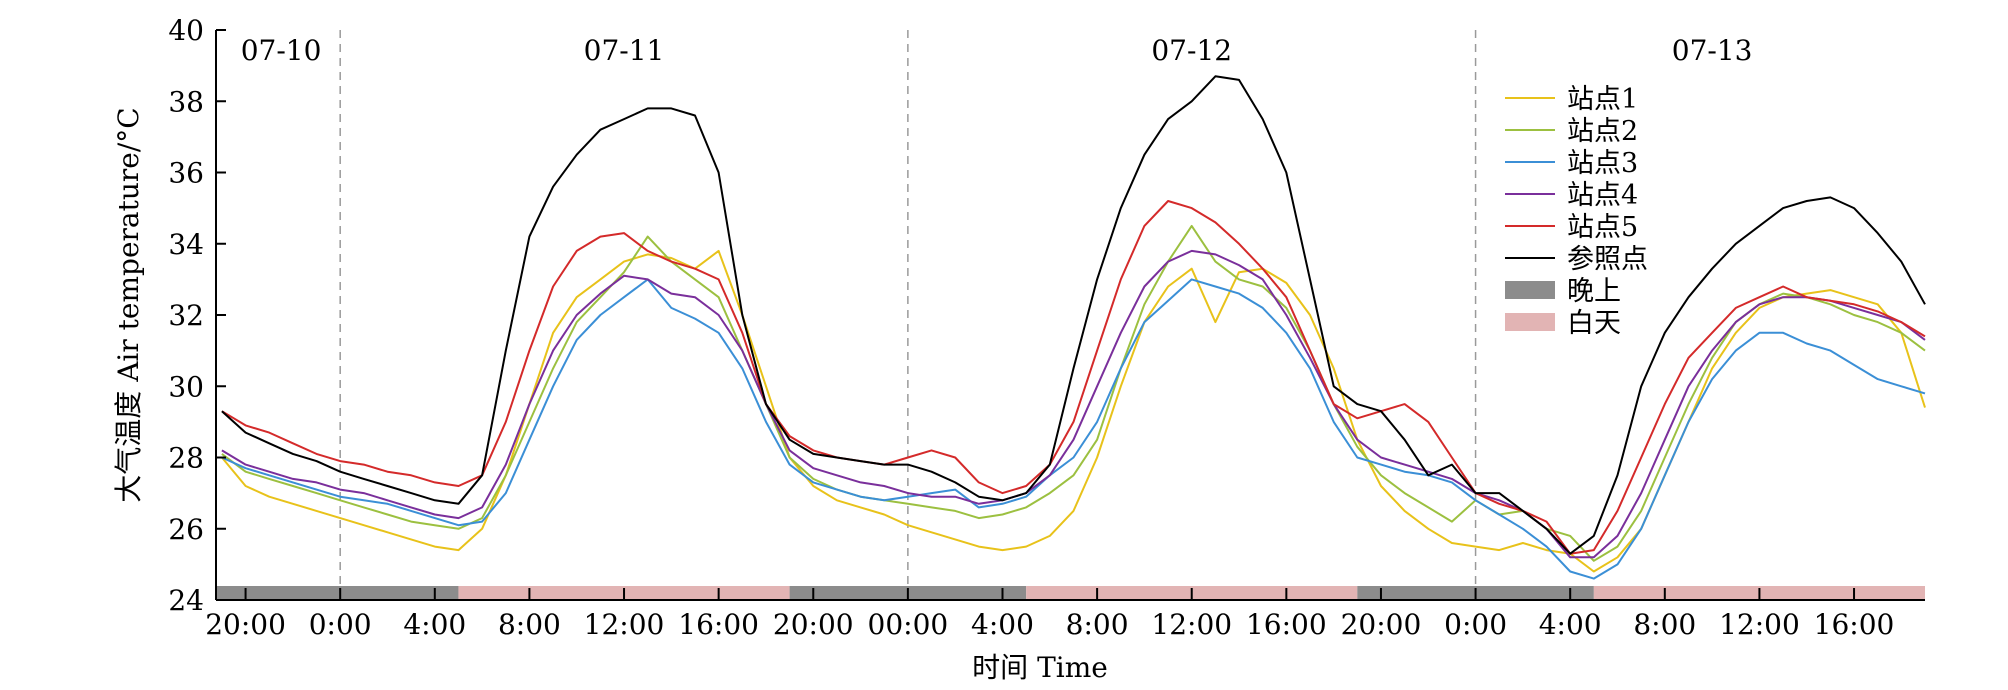  What do you see at coordinates (281, 50) in the screenshot?
I see `day-label: 07-10` at bounding box center [281, 50].